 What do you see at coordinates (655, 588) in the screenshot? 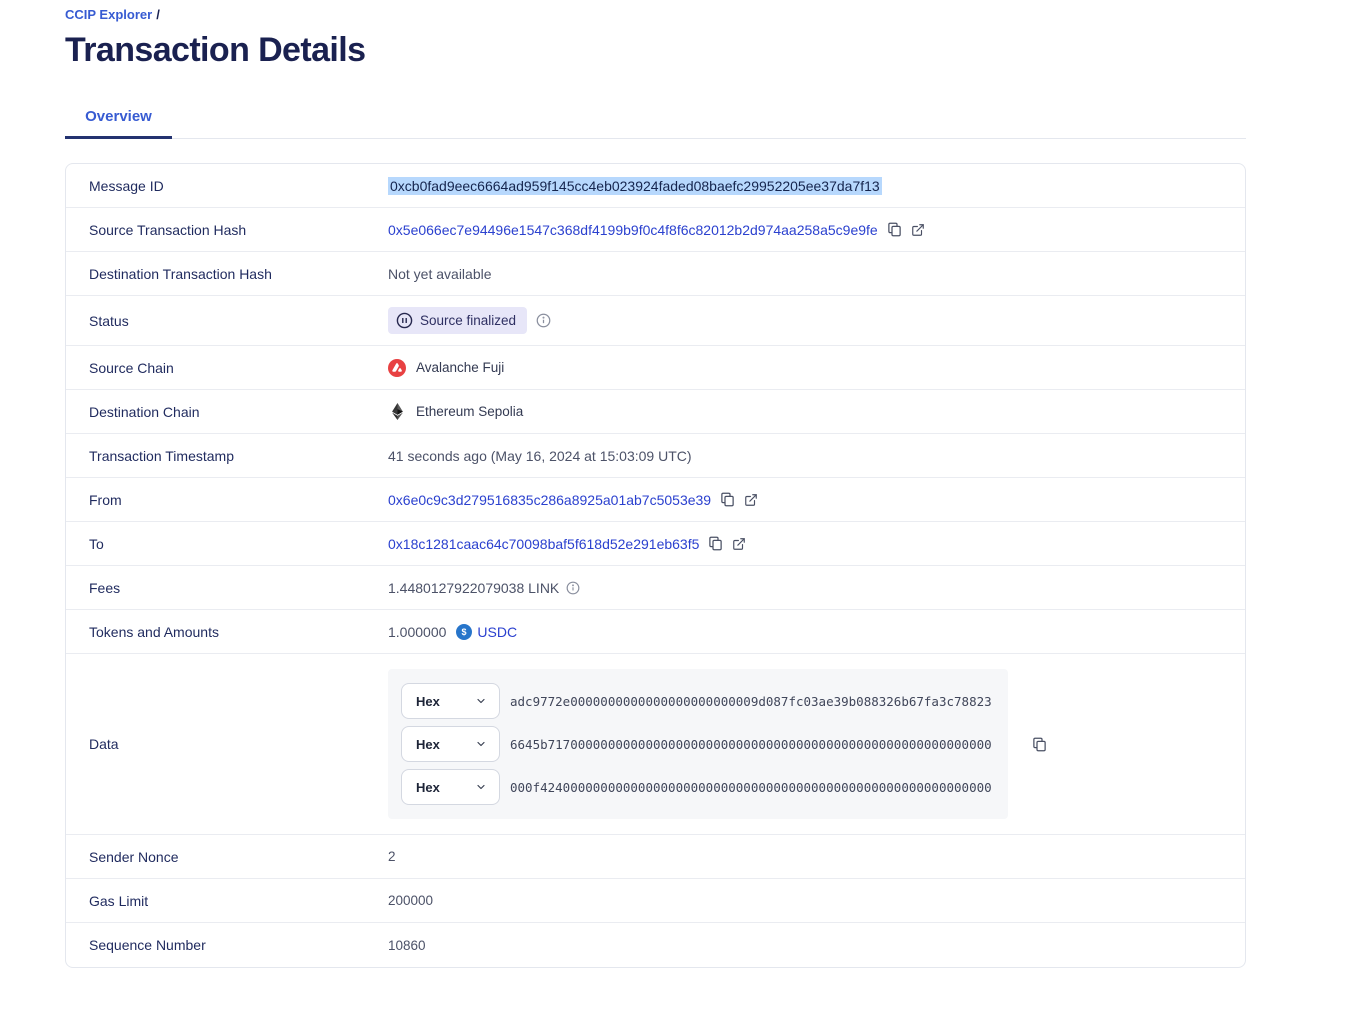
I see `row-fees: Fees 1.4480127922079038 LINK` at bounding box center [655, 588].